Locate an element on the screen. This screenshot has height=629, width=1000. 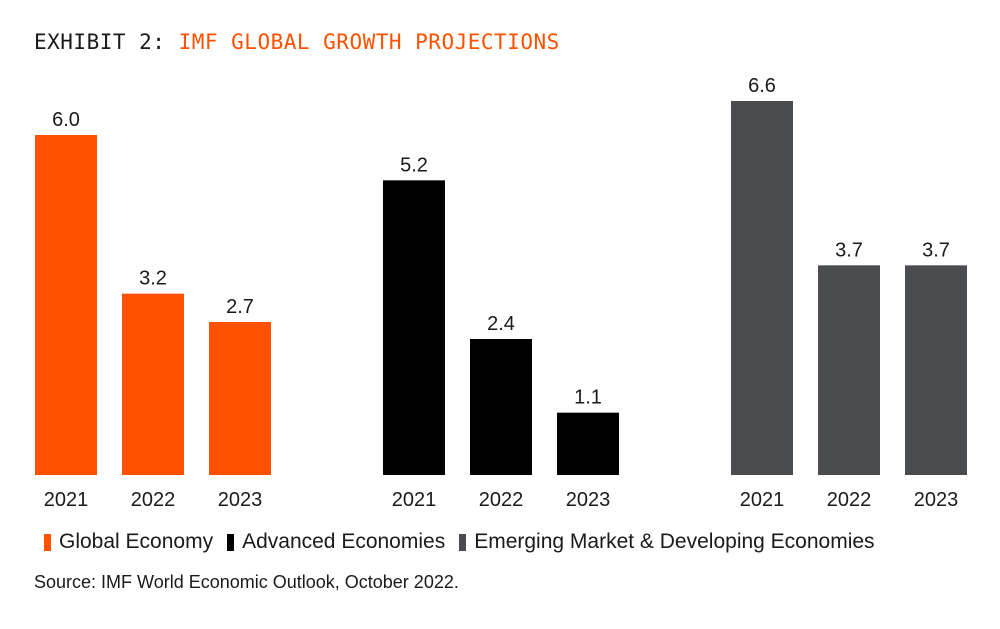
data-label-0-2022: 3.2 is located at coordinates (153, 279).